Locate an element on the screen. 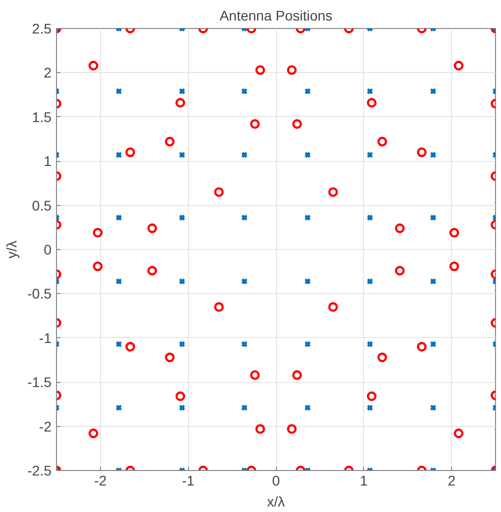 The image size is (501, 512). y-tick-label: -1 is located at coordinates (45, 338).